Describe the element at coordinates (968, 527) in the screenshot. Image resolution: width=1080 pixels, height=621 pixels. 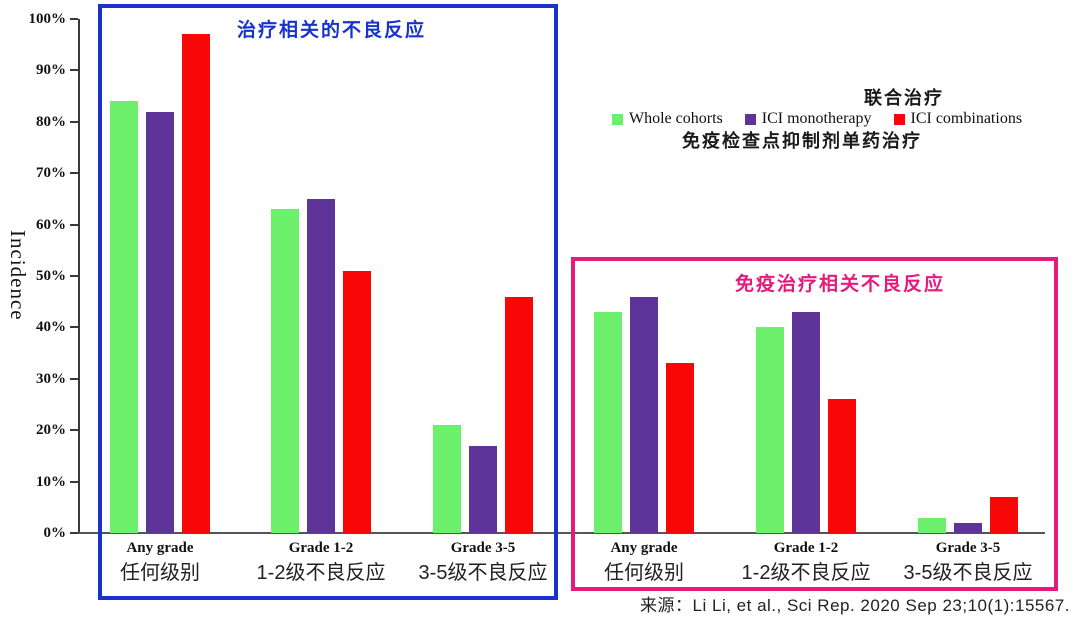
I see `bar-immune_related-grade-3-5-ici-monotherapy` at that location.